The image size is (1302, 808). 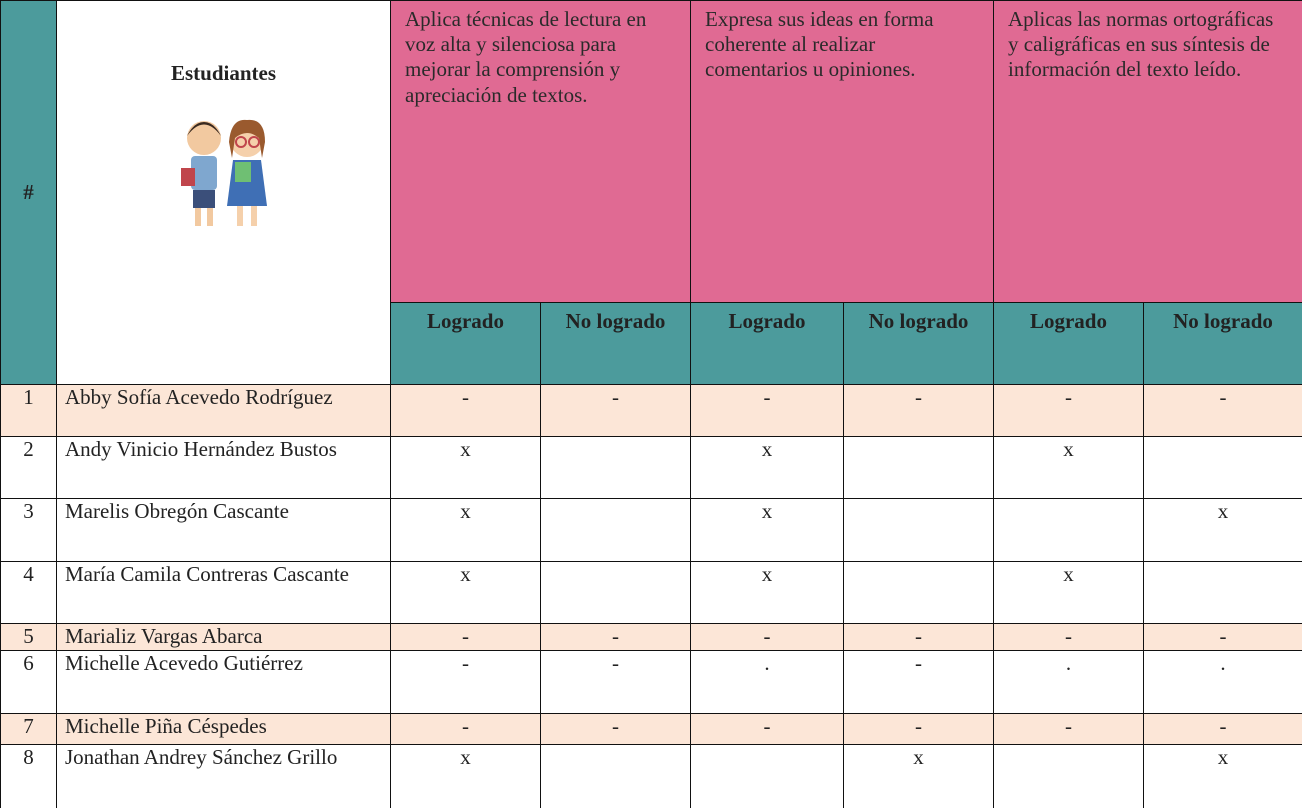 I want to click on row-number: 1, so click(x=28, y=410).